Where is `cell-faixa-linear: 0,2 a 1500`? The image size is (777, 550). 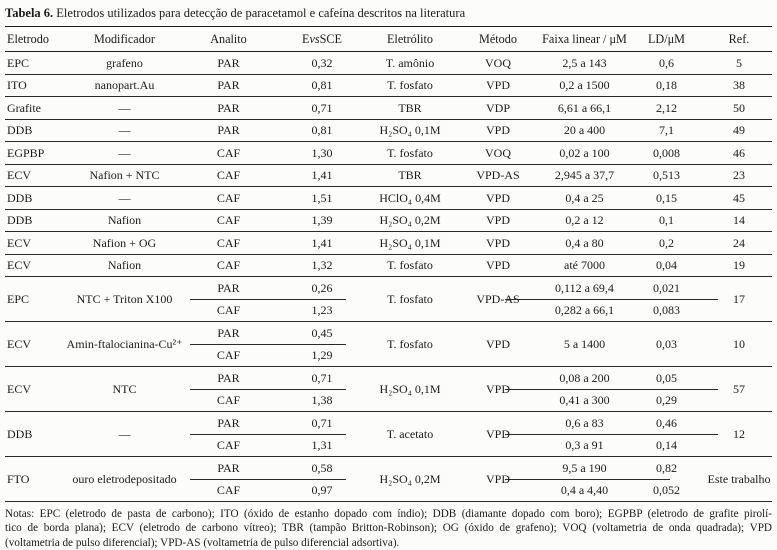 cell-faixa-linear: 0,2 a 1500 is located at coordinates (584, 85).